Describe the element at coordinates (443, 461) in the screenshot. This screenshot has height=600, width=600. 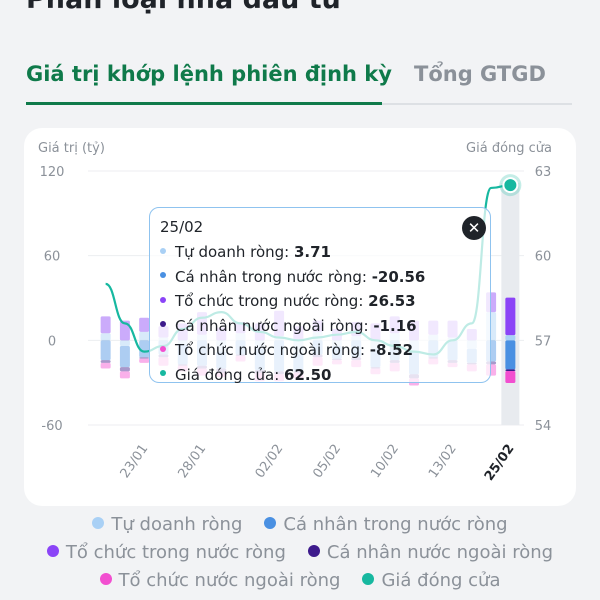
I see `x-tick-label: 13/02` at that location.